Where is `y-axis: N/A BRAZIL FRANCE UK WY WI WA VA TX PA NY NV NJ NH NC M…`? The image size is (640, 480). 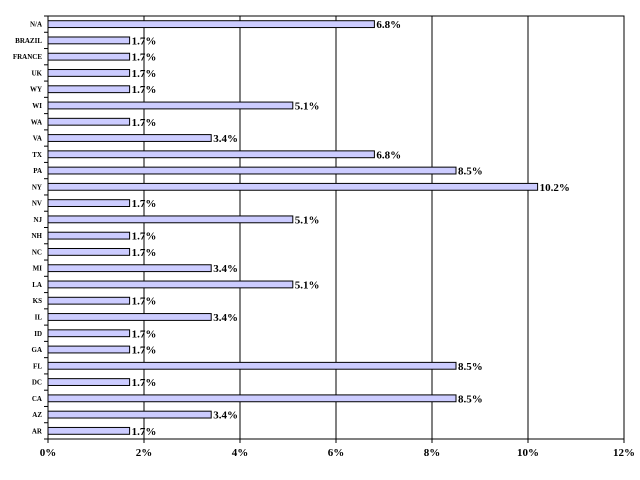 y-axis: N/A BRAZIL FRANCE UK WY WI WA VA TX PA NY NV NJ NH NC M… is located at coordinates (30, 227).